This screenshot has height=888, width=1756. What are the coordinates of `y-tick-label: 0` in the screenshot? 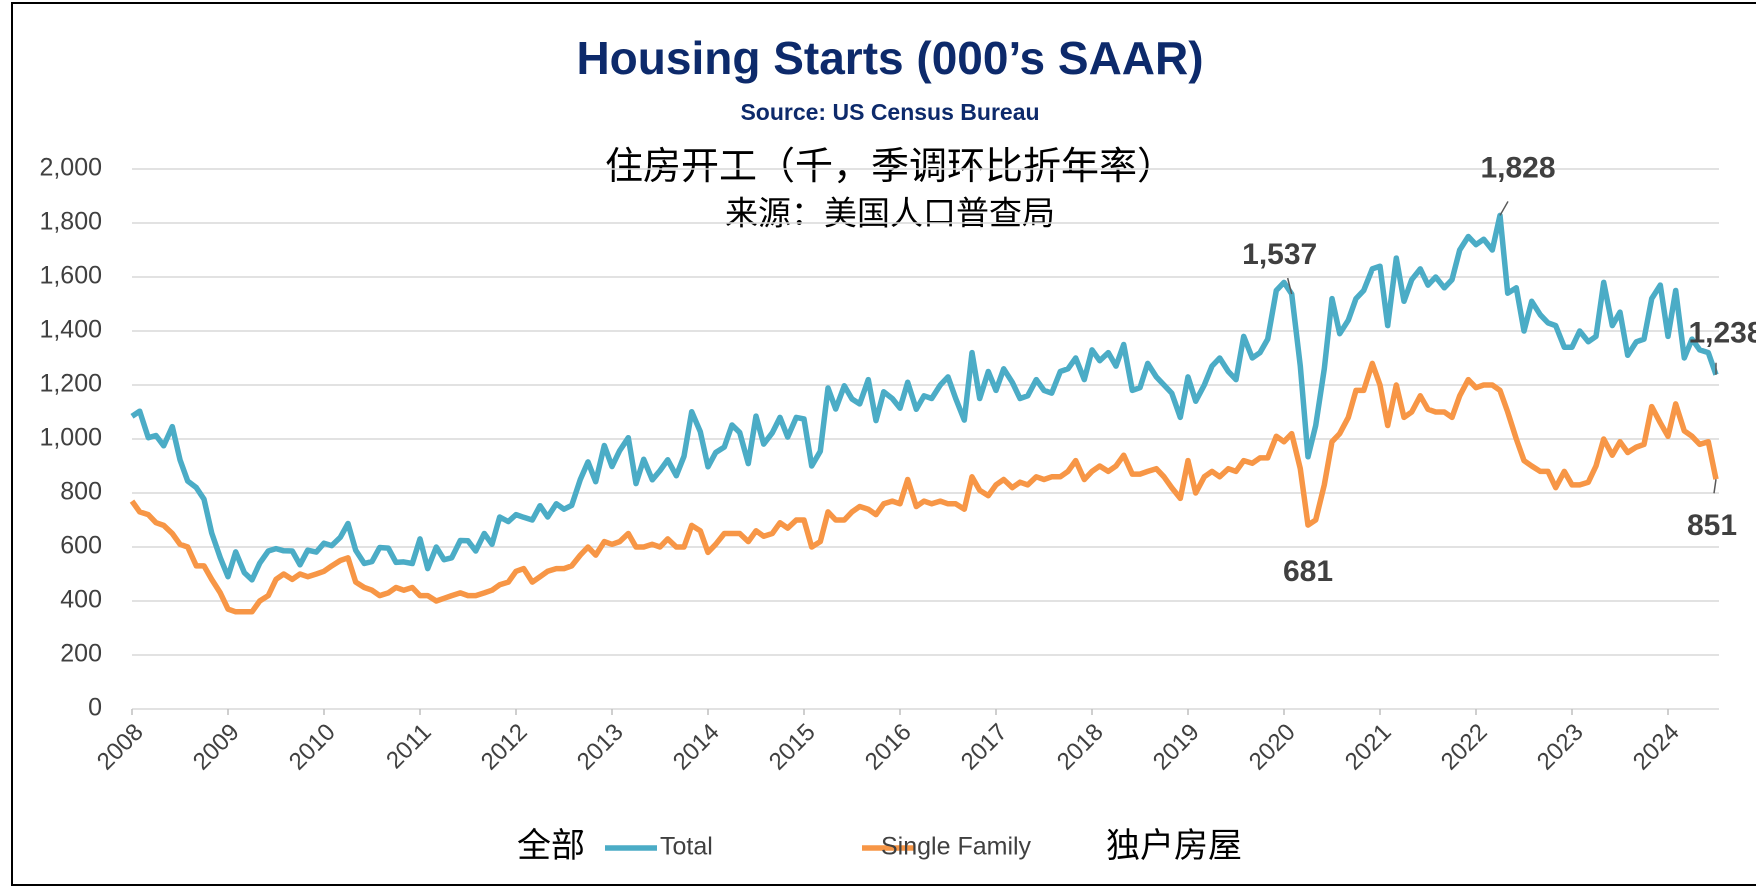 It's located at (95, 708).